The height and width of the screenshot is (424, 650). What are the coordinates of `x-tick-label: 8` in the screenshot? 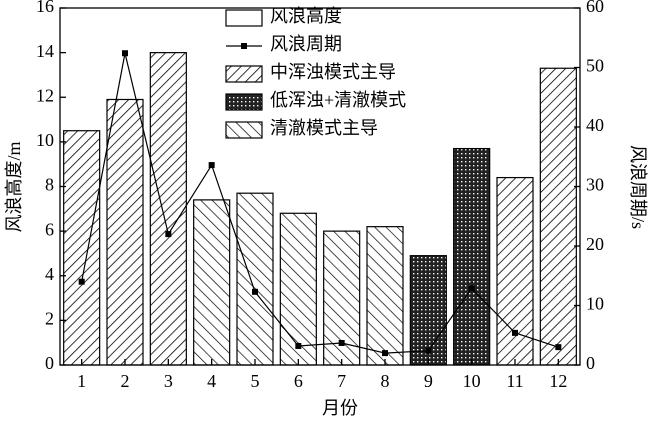 It's located at (385, 381).